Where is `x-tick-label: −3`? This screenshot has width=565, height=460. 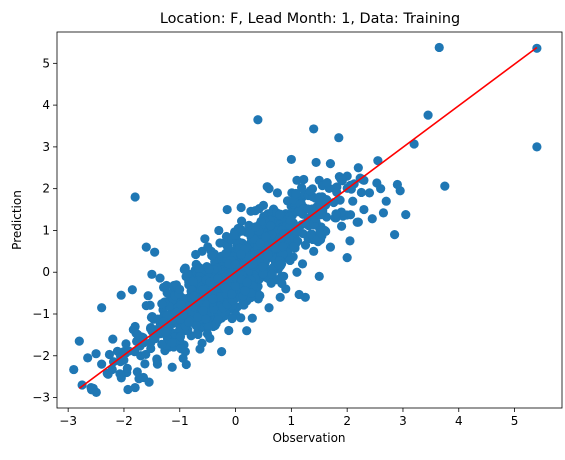
x-tick-label: −3 is located at coordinates (68, 421).